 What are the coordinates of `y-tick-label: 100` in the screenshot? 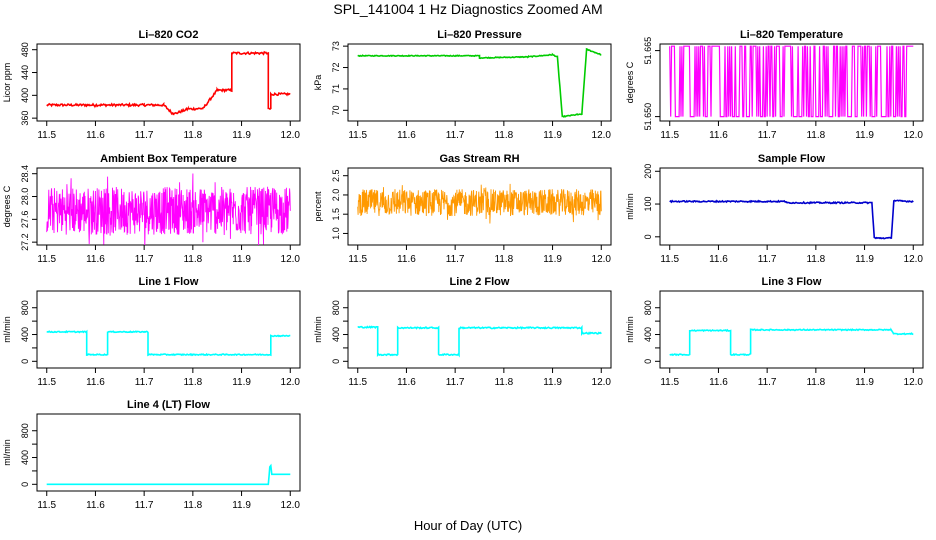 It's located at (648, 204).